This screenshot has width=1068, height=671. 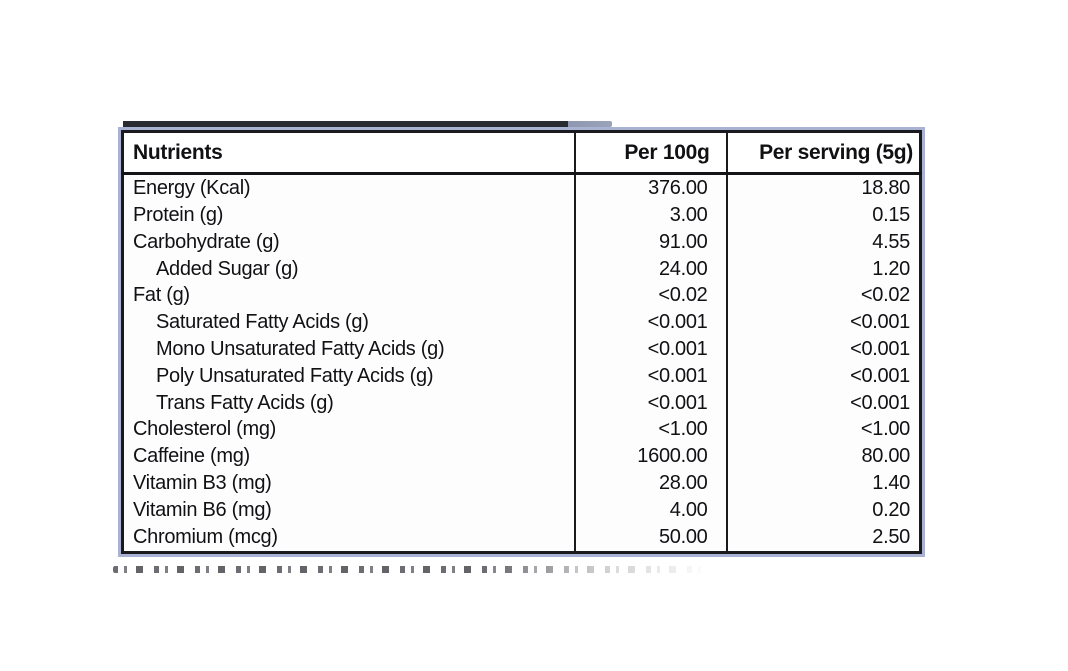 What do you see at coordinates (650, 457) in the screenshot?
I see `per-100g-value: 1600.00` at bounding box center [650, 457].